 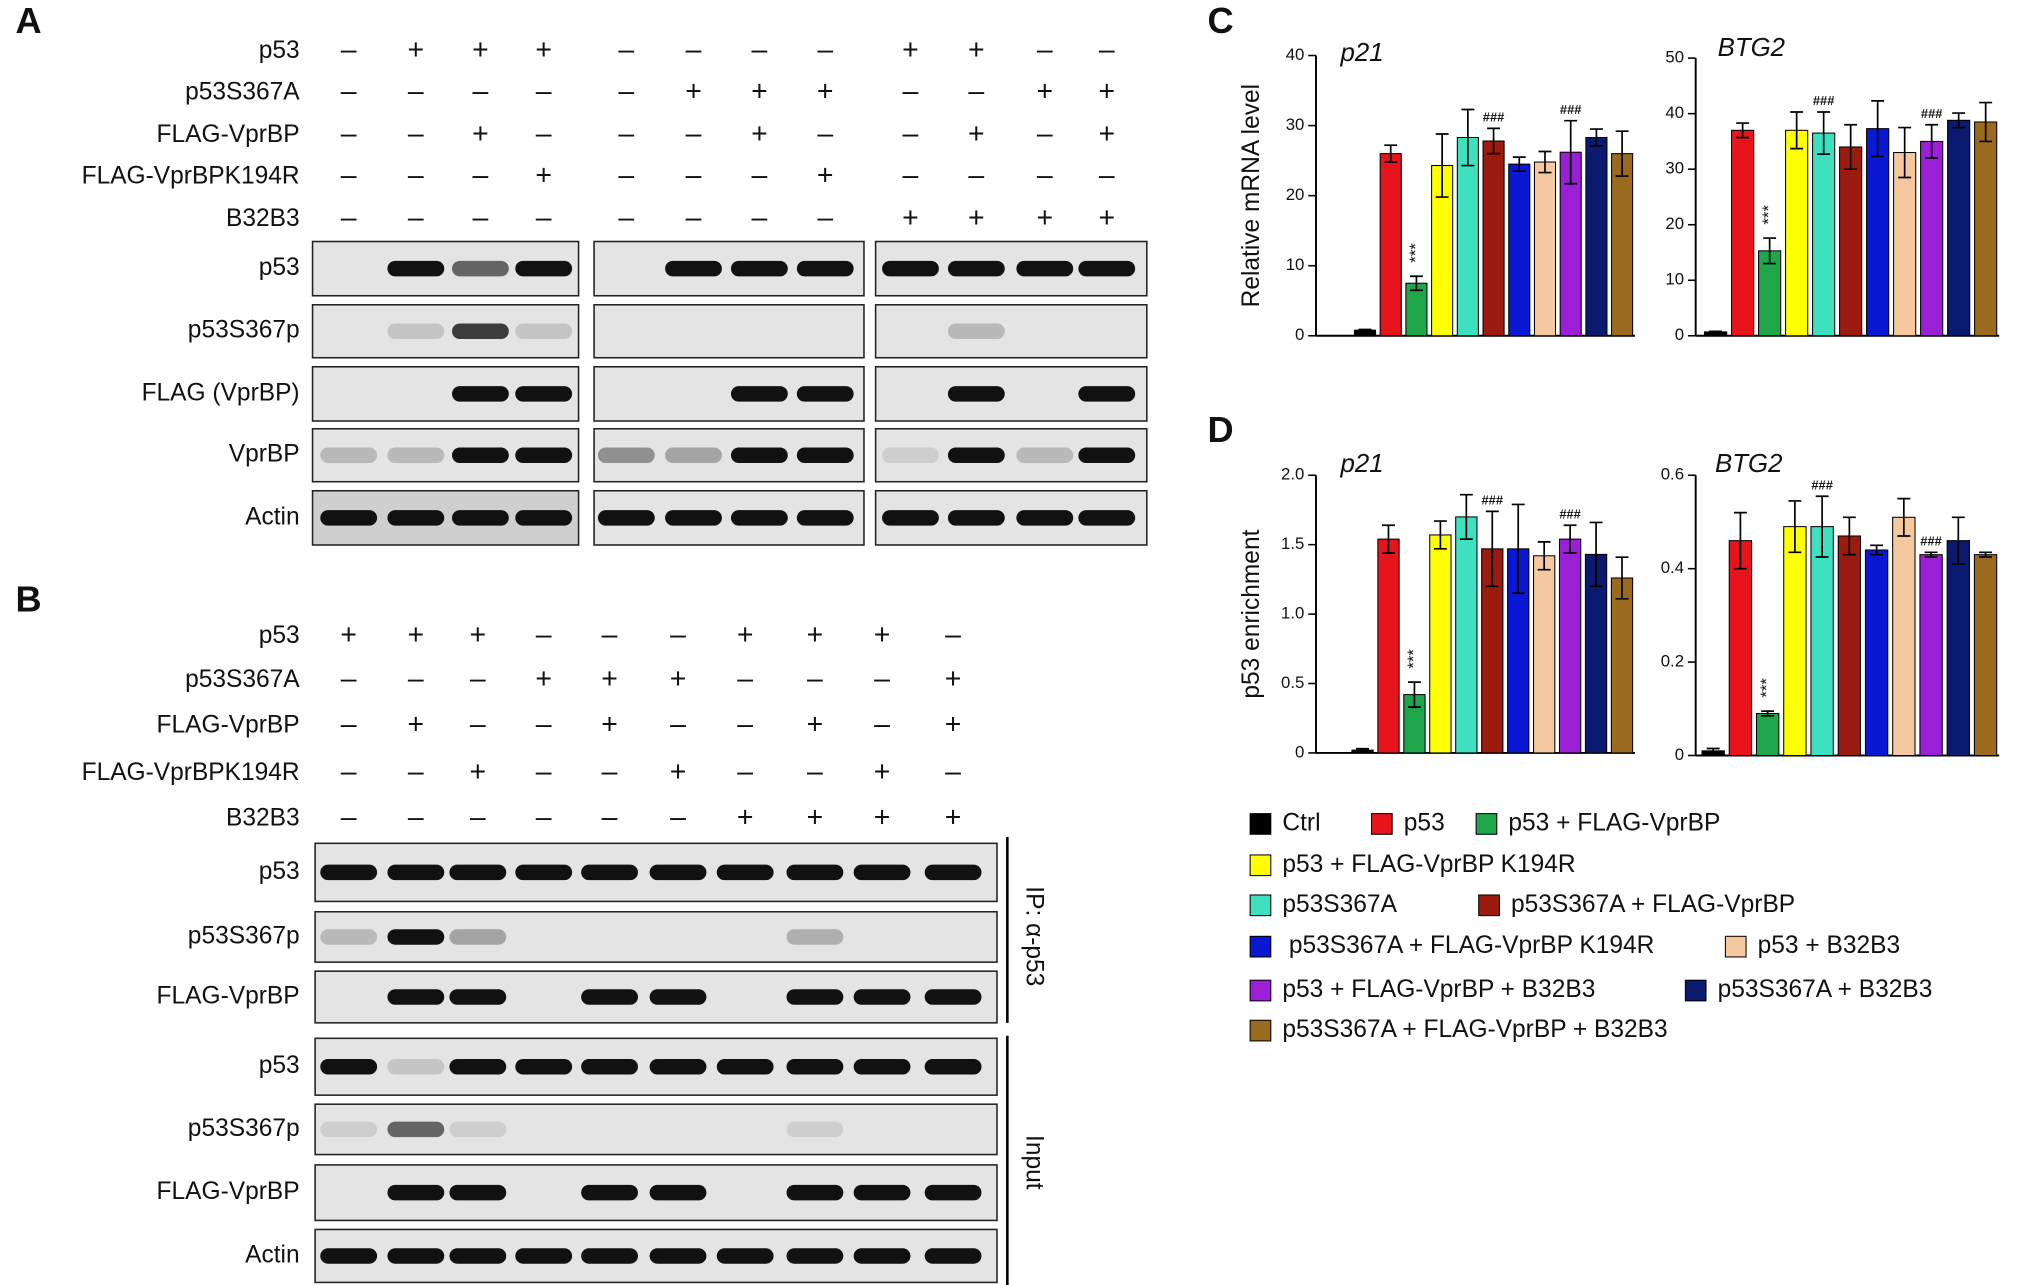 What do you see at coordinates (263, 218) in the screenshot?
I see `treatment-label: B32B3` at bounding box center [263, 218].